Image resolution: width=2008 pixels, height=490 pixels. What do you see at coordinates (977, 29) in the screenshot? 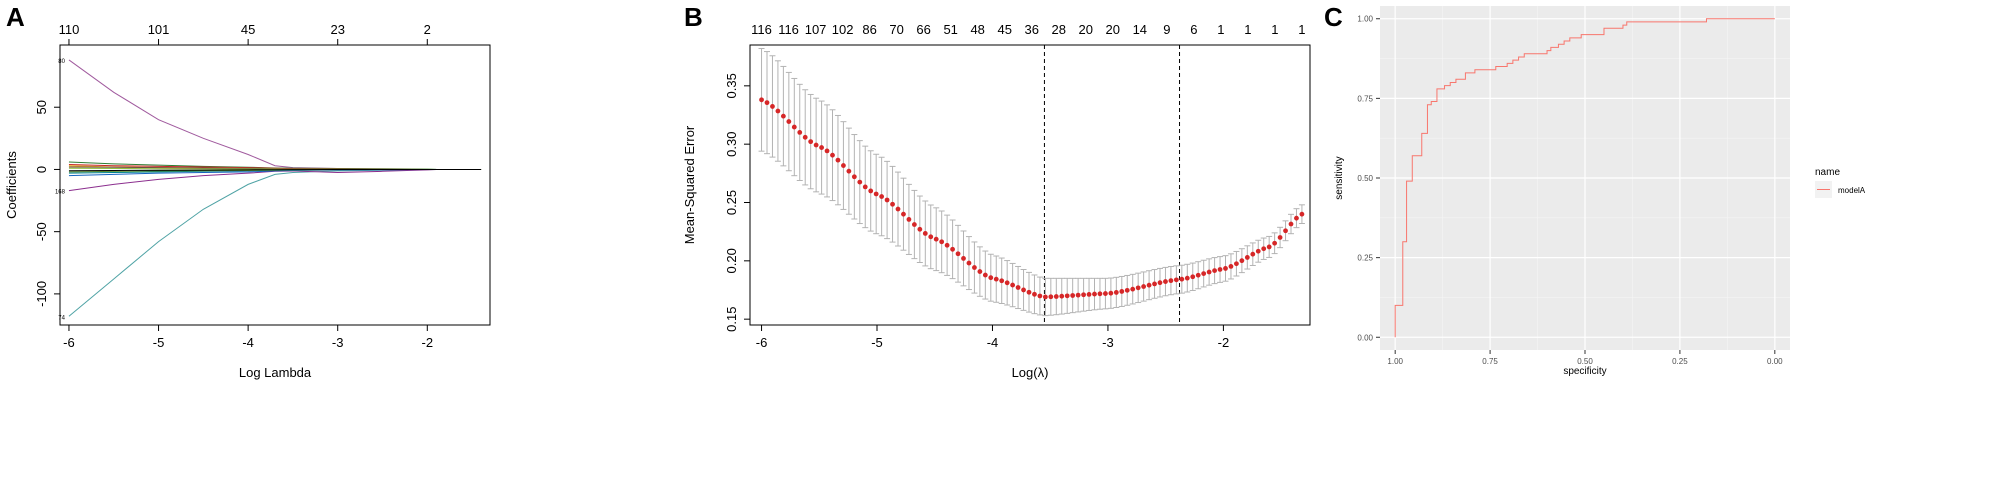
I see `top-axis-label: 48` at bounding box center [977, 29].